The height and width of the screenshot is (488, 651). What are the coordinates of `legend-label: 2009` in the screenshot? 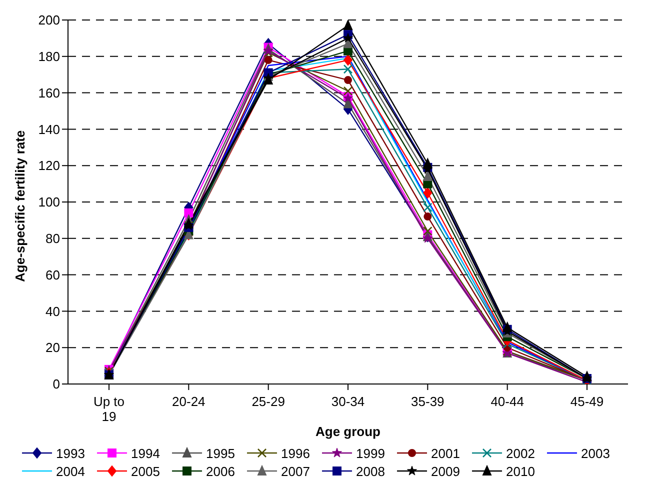 It's located at (445, 471).